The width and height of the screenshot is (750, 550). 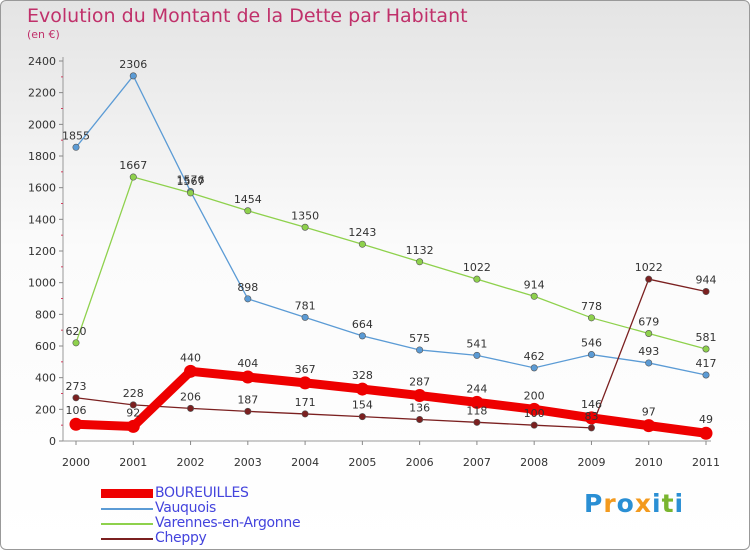 What do you see at coordinates (643, 503) in the screenshot?
I see `logo-letter: x` at bounding box center [643, 503].